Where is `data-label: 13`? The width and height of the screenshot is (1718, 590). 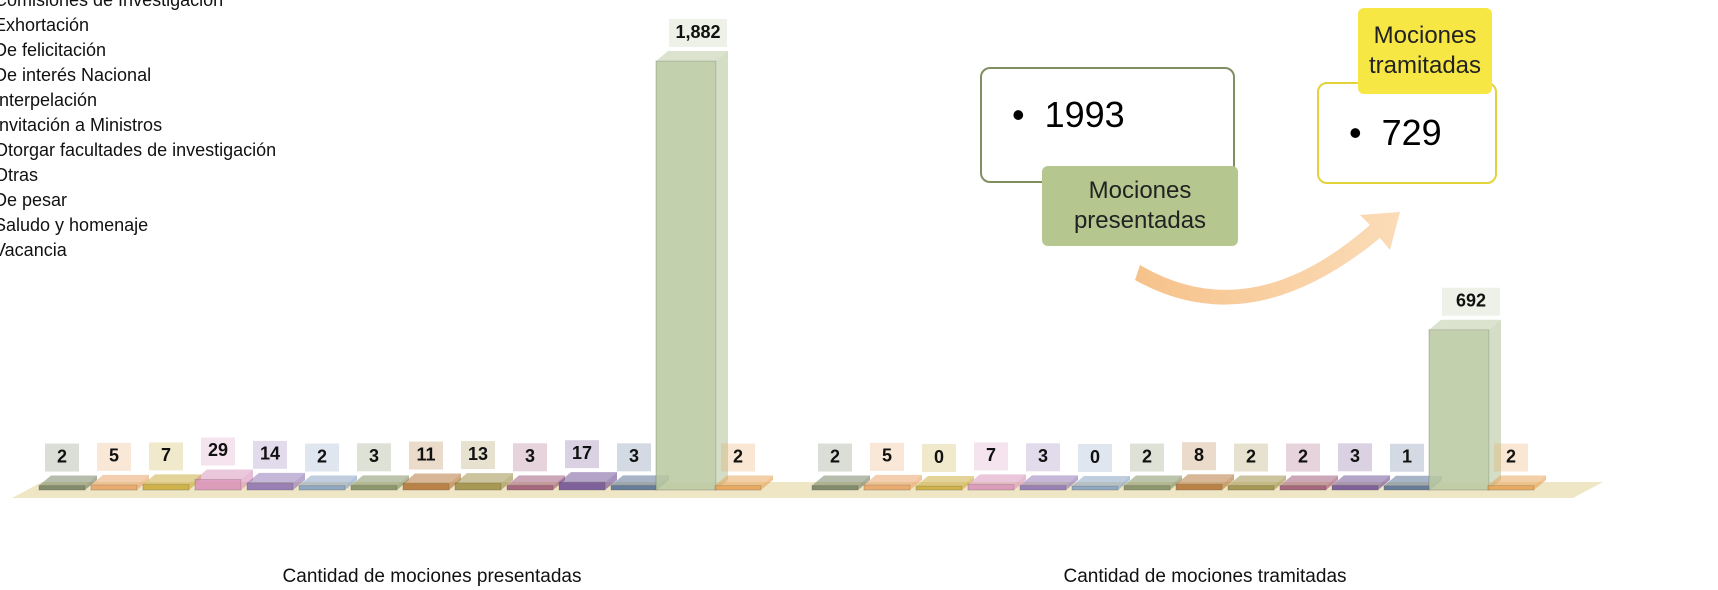 data-label: 13 is located at coordinates (478, 454).